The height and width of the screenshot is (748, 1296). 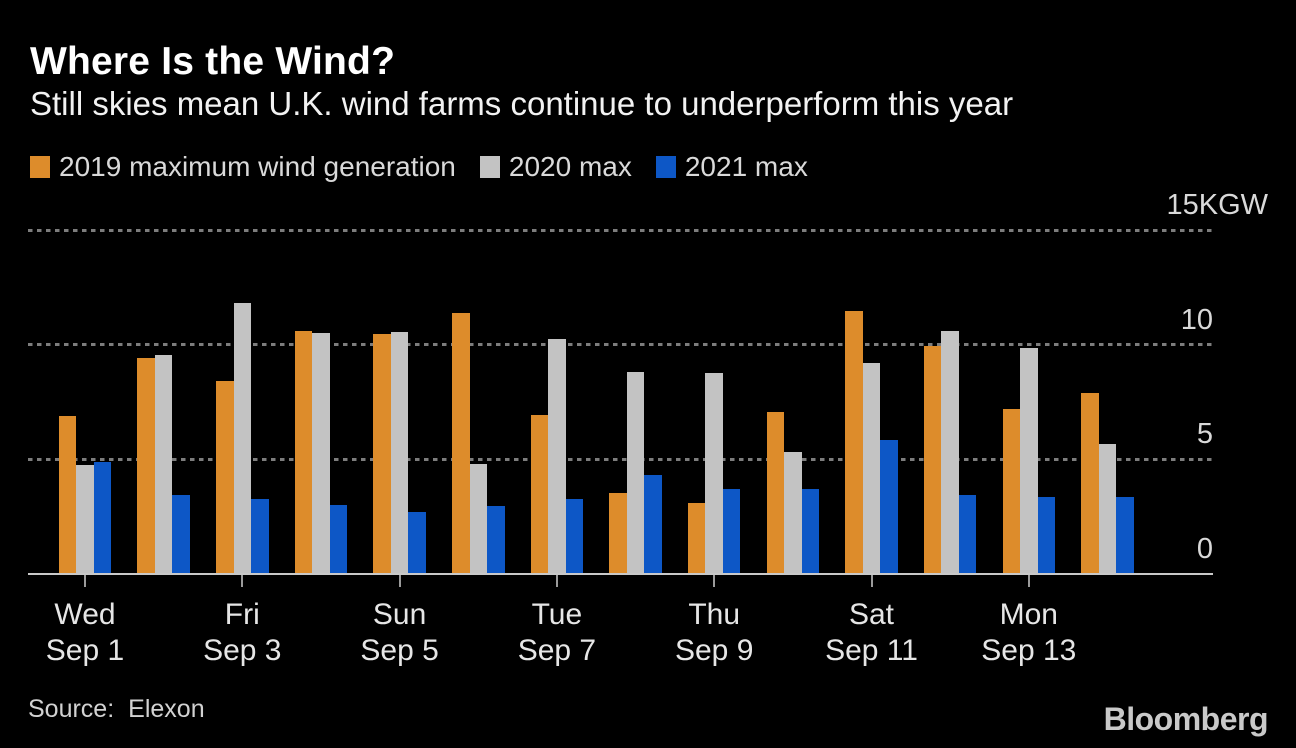 What do you see at coordinates (570, 166) in the screenshot?
I see `legend-label: 2020 max` at bounding box center [570, 166].